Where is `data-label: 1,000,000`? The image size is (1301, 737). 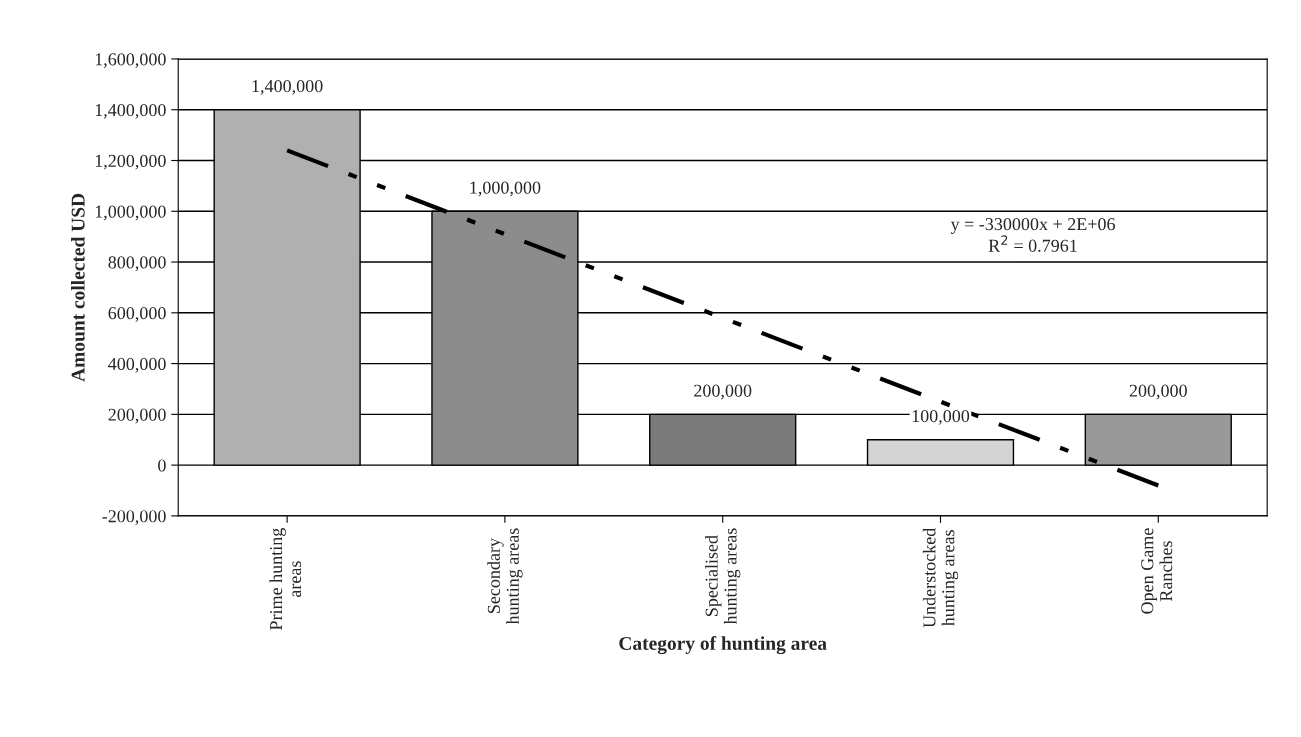 data-label: 1,000,000 is located at coordinates (505, 189).